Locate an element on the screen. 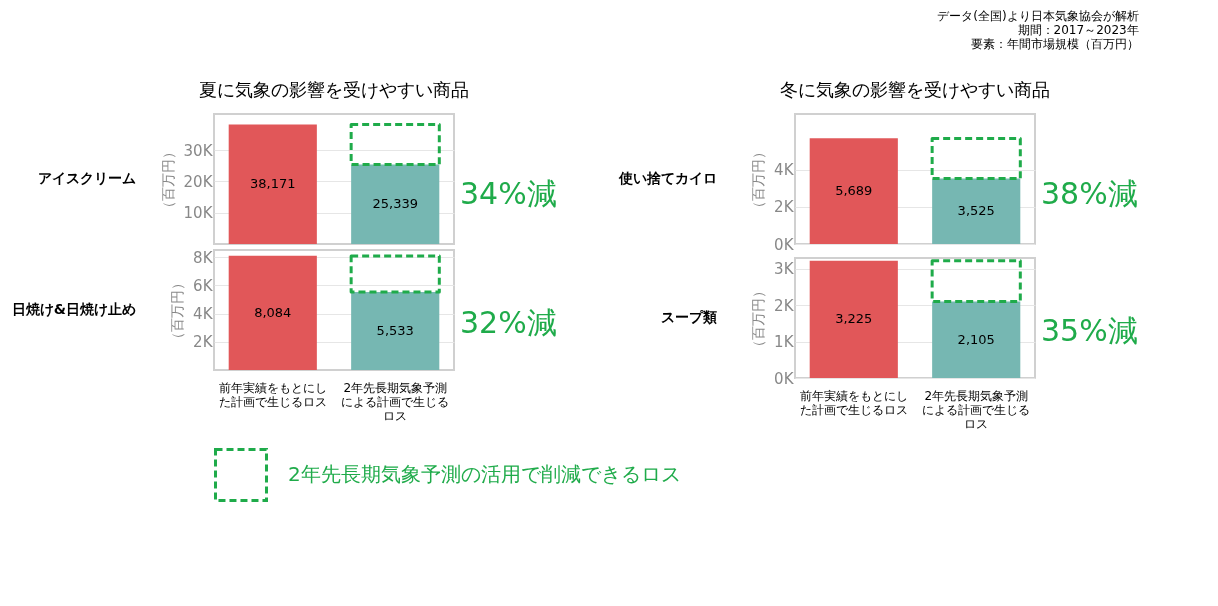 The image size is (1218, 606). data-label: 38,171 is located at coordinates (273, 184).